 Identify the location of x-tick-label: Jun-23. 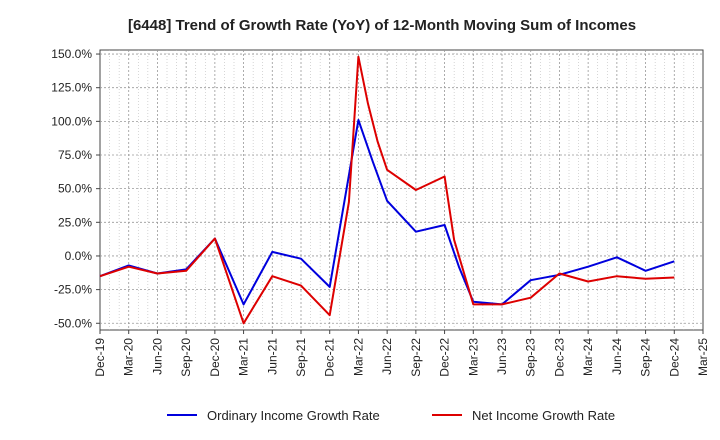
(502, 356).